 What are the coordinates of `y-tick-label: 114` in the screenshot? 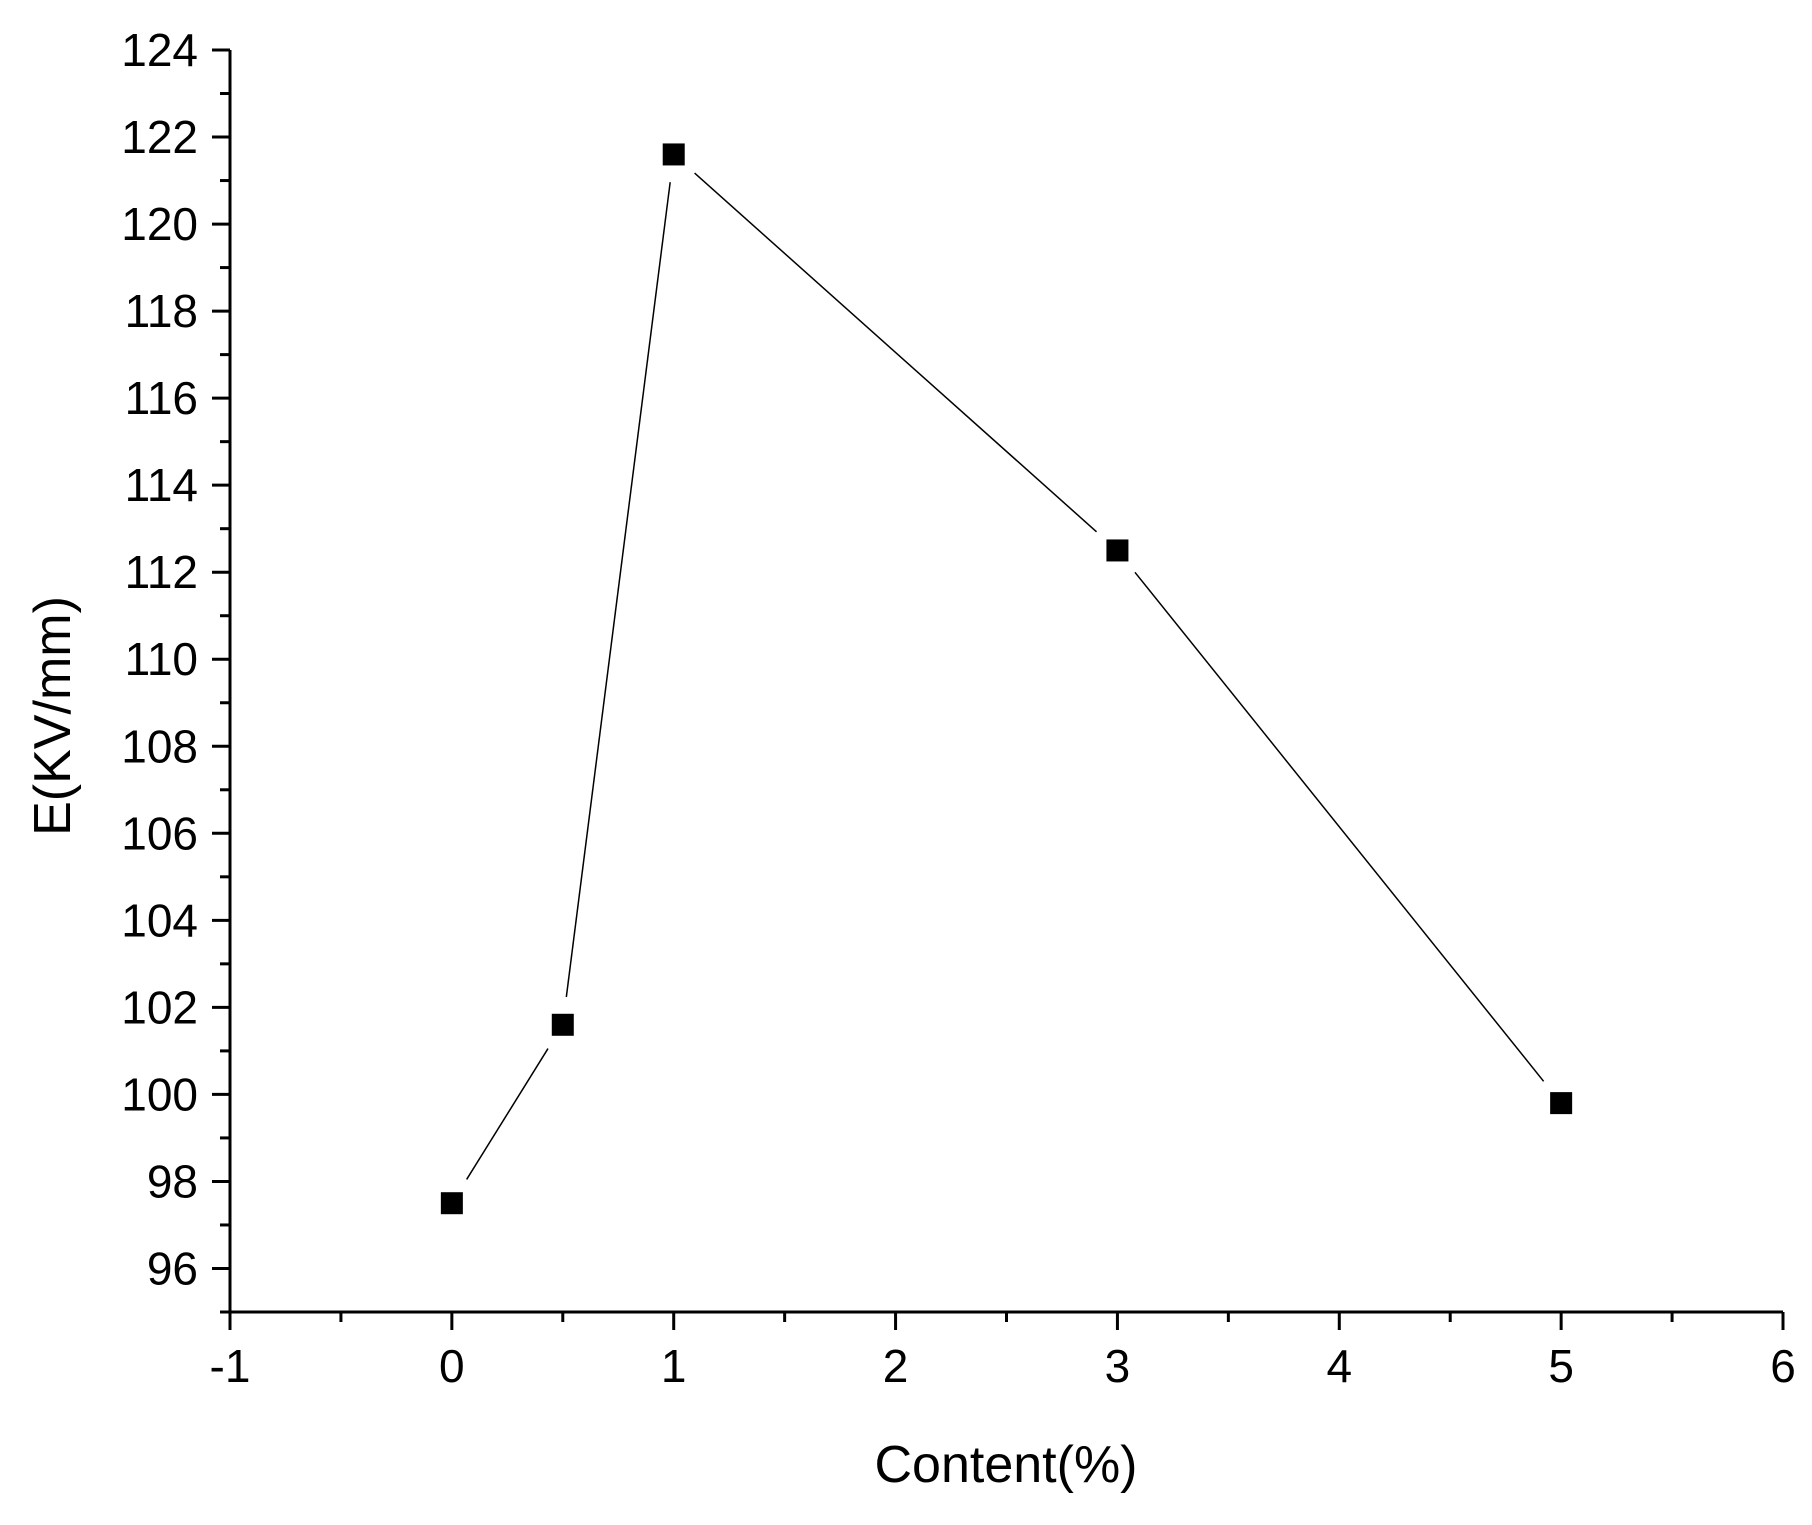 It's located at (161, 485).